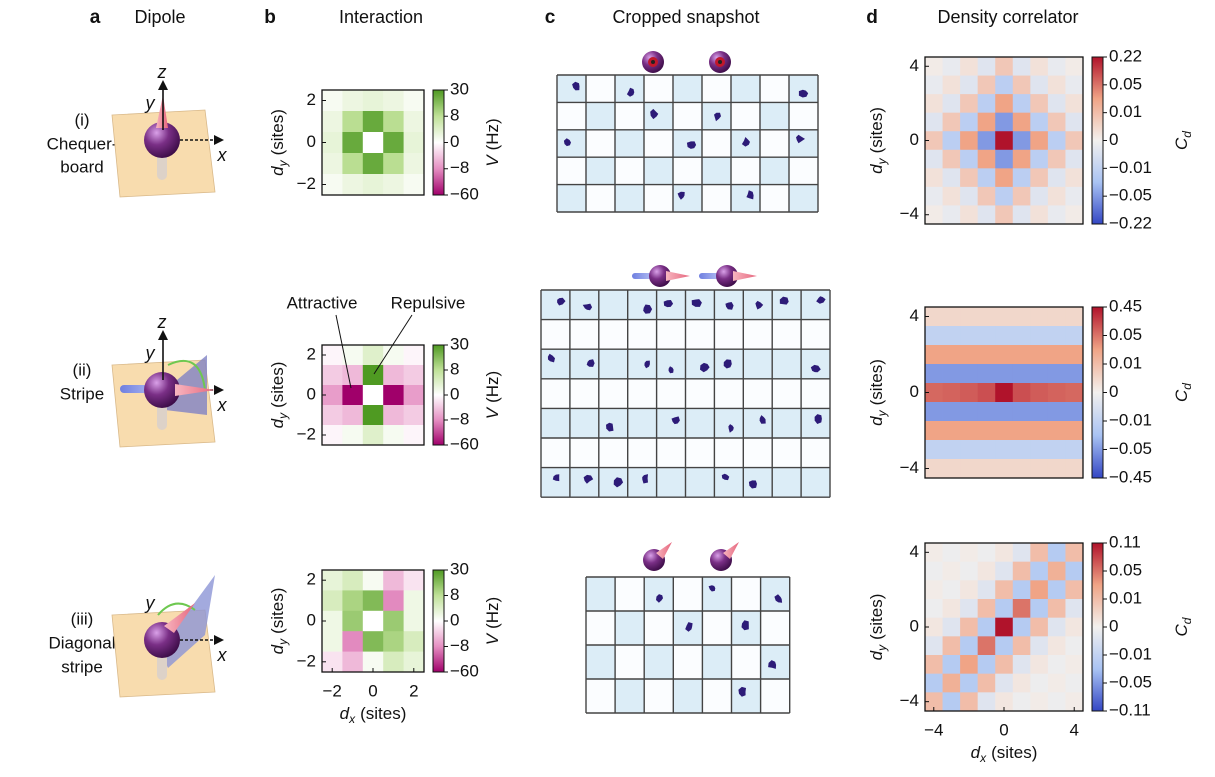  What do you see at coordinates (150, 353) in the screenshot?
I see `axis-name: y` at bounding box center [150, 353].